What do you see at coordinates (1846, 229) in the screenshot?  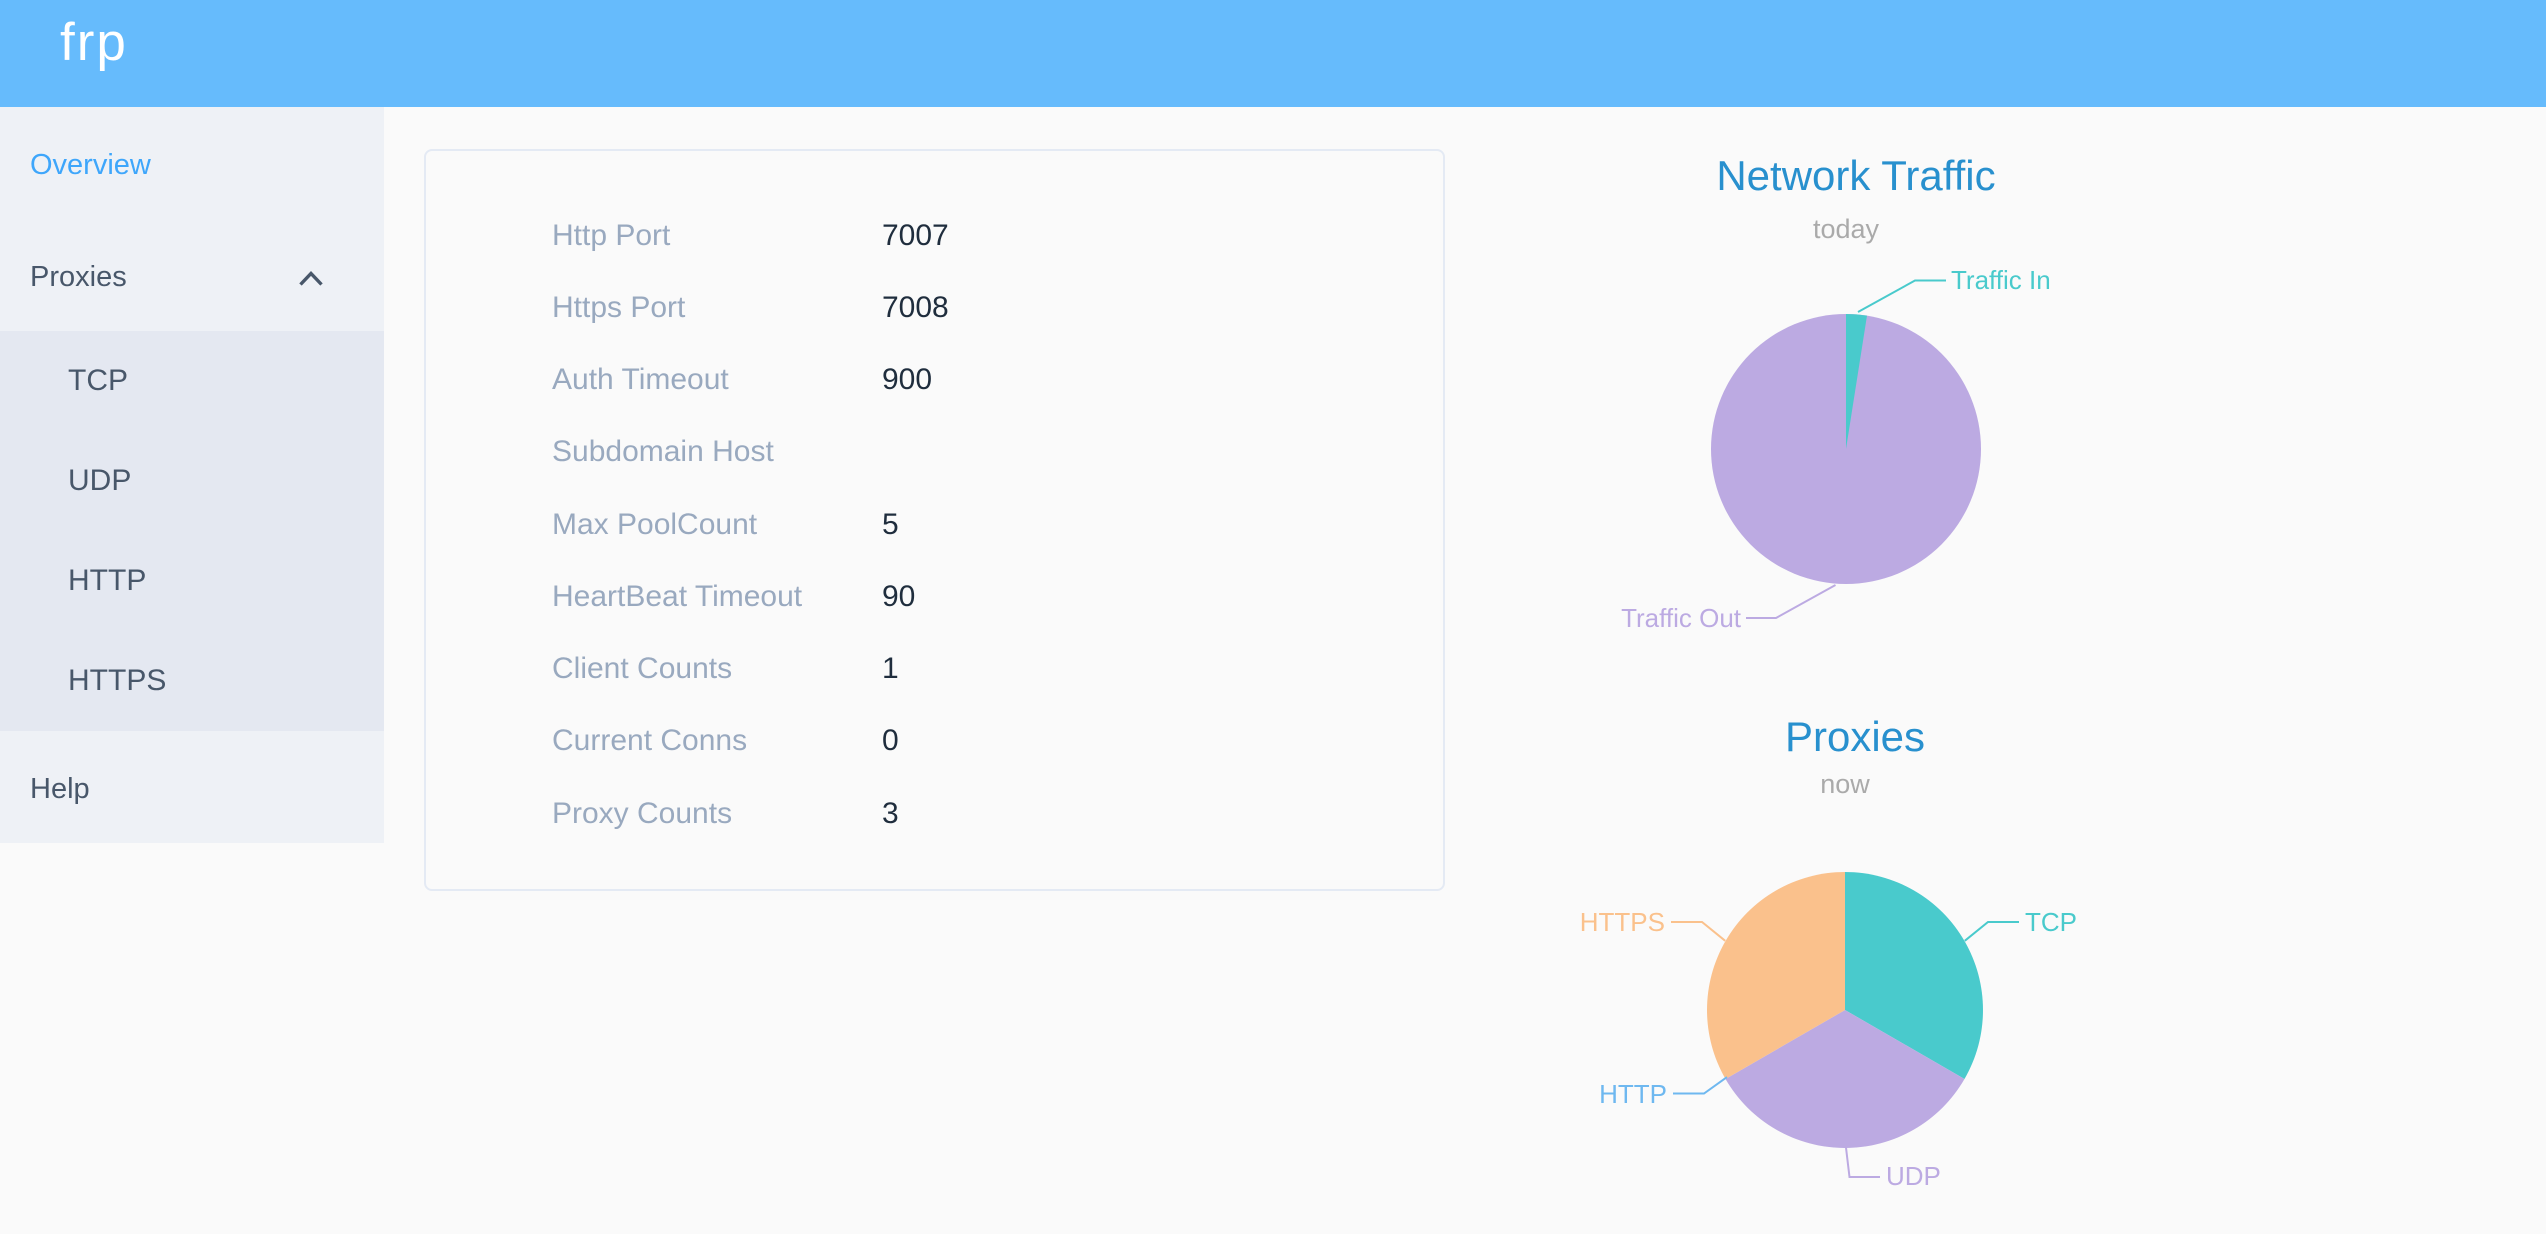 I see `svg-text: today` at bounding box center [1846, 229].